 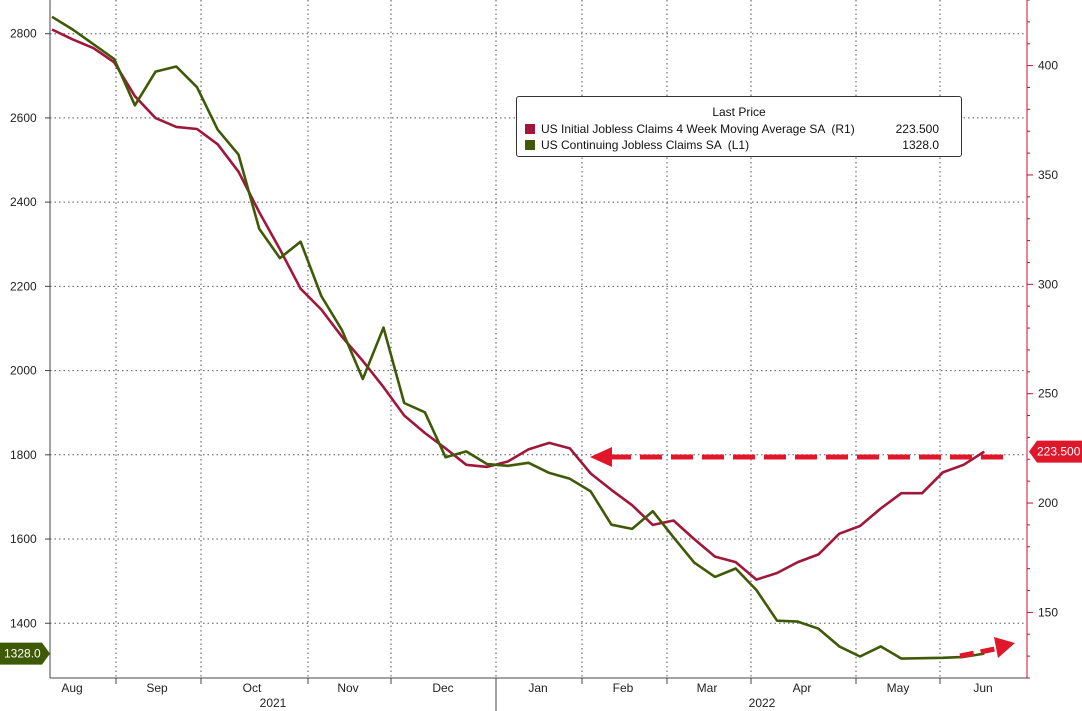 What do you see at coordinates (1004, 647) in the screenshot?
I see `small-arrow-head` at bounding box center [1004, 647].